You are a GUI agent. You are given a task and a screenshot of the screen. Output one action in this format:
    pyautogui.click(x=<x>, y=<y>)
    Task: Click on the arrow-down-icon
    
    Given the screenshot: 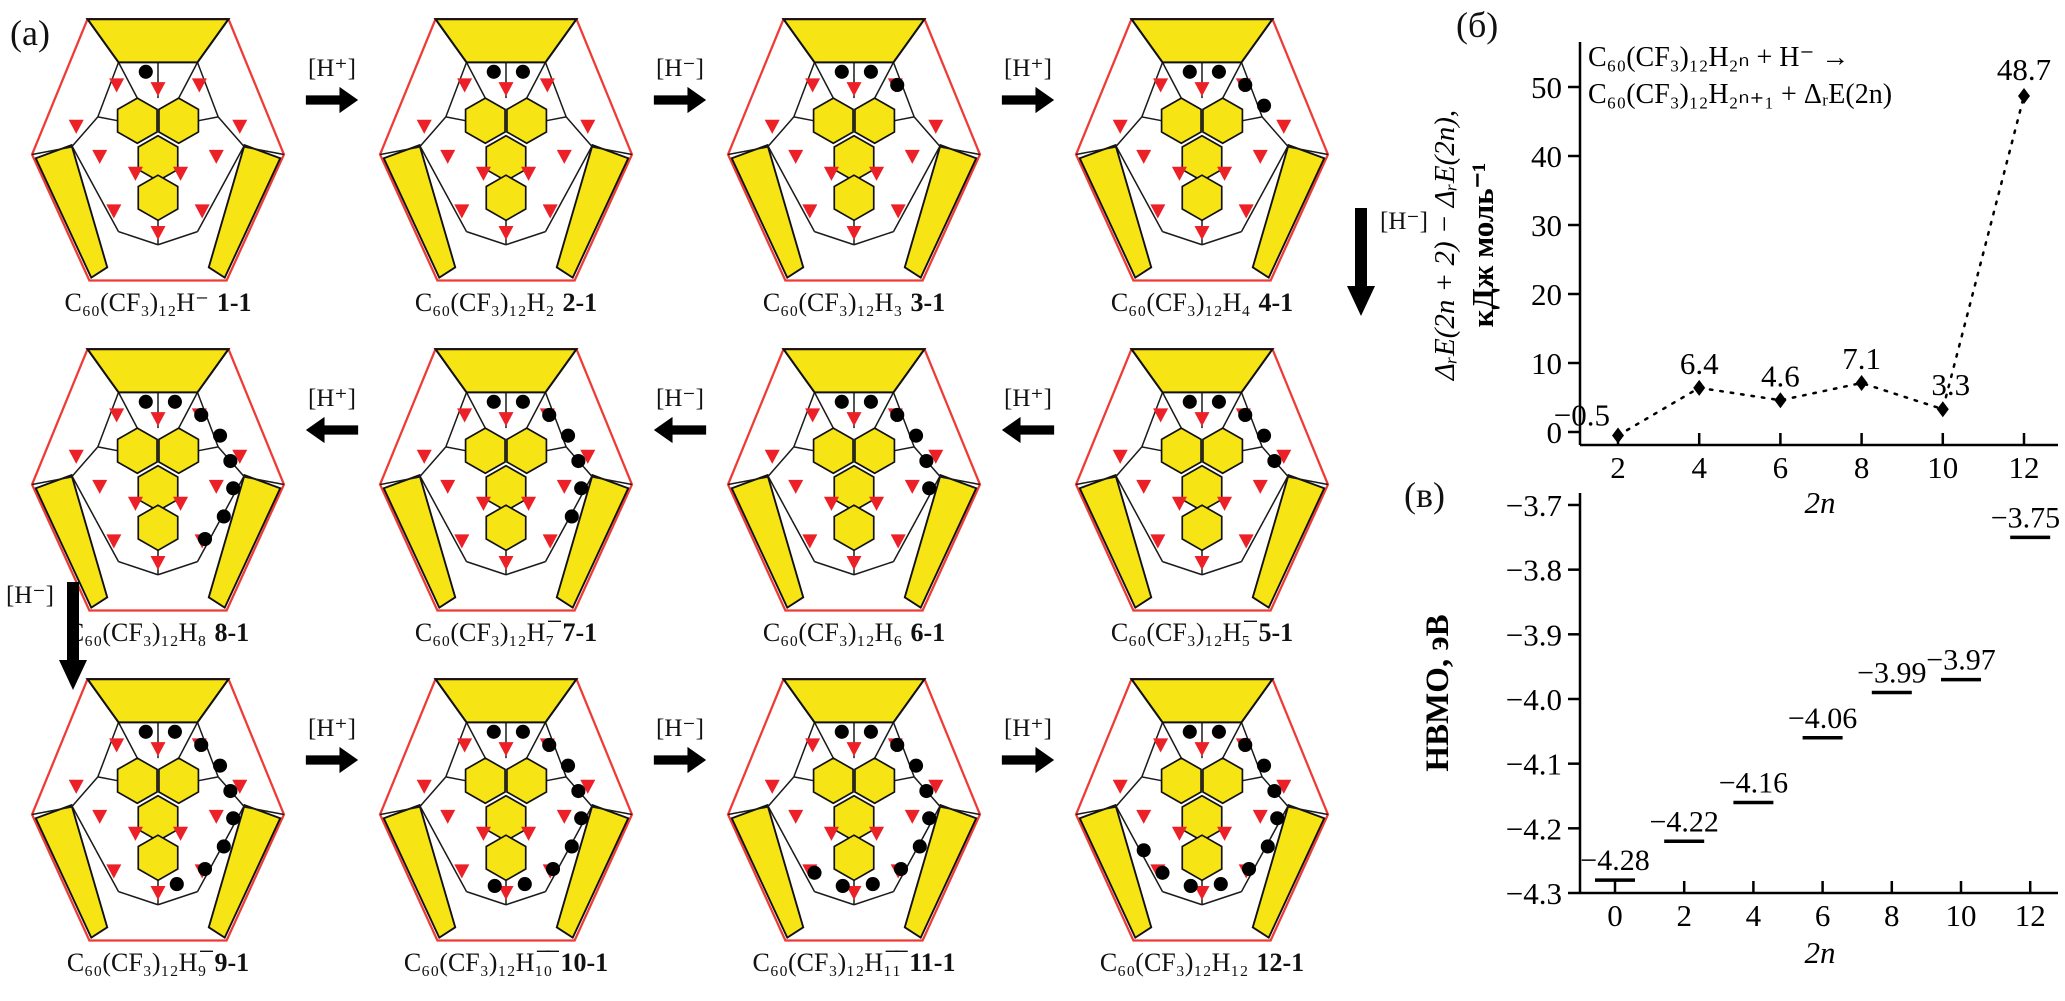 What is the action you would take?
    pyautogui.click(x=72, y=636)
    